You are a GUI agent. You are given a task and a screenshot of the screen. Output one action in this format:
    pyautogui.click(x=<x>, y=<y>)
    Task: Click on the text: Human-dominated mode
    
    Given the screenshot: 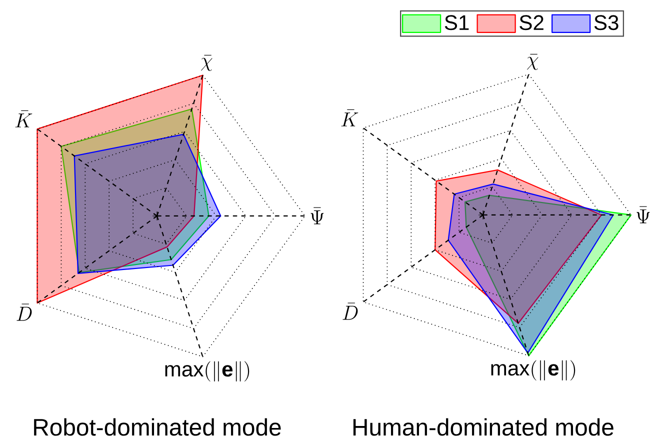 What is the action you would take?
    pyautogui.click(x=483, y=427)
    